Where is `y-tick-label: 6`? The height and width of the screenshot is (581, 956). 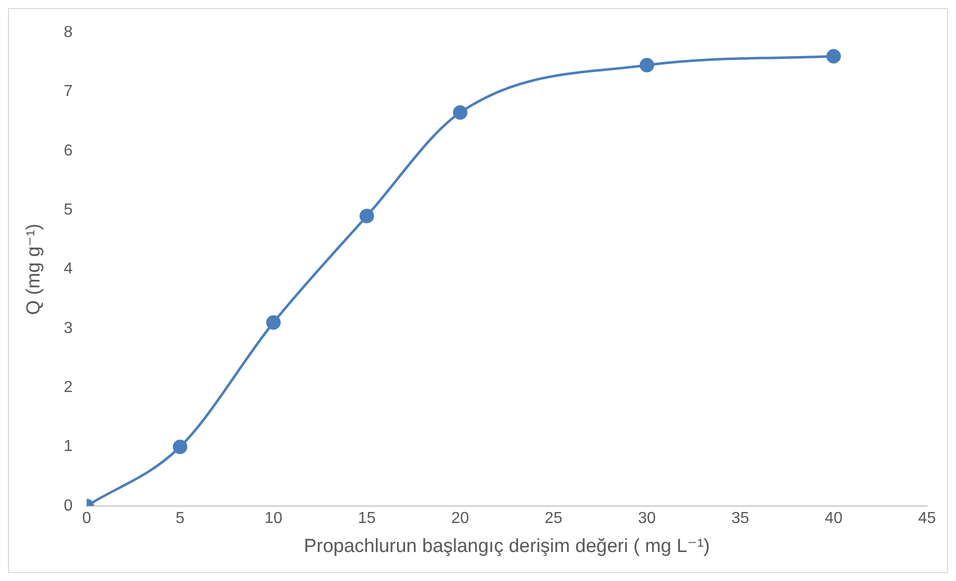
y-tick-label: 6 is located at coordinates (68, 151).